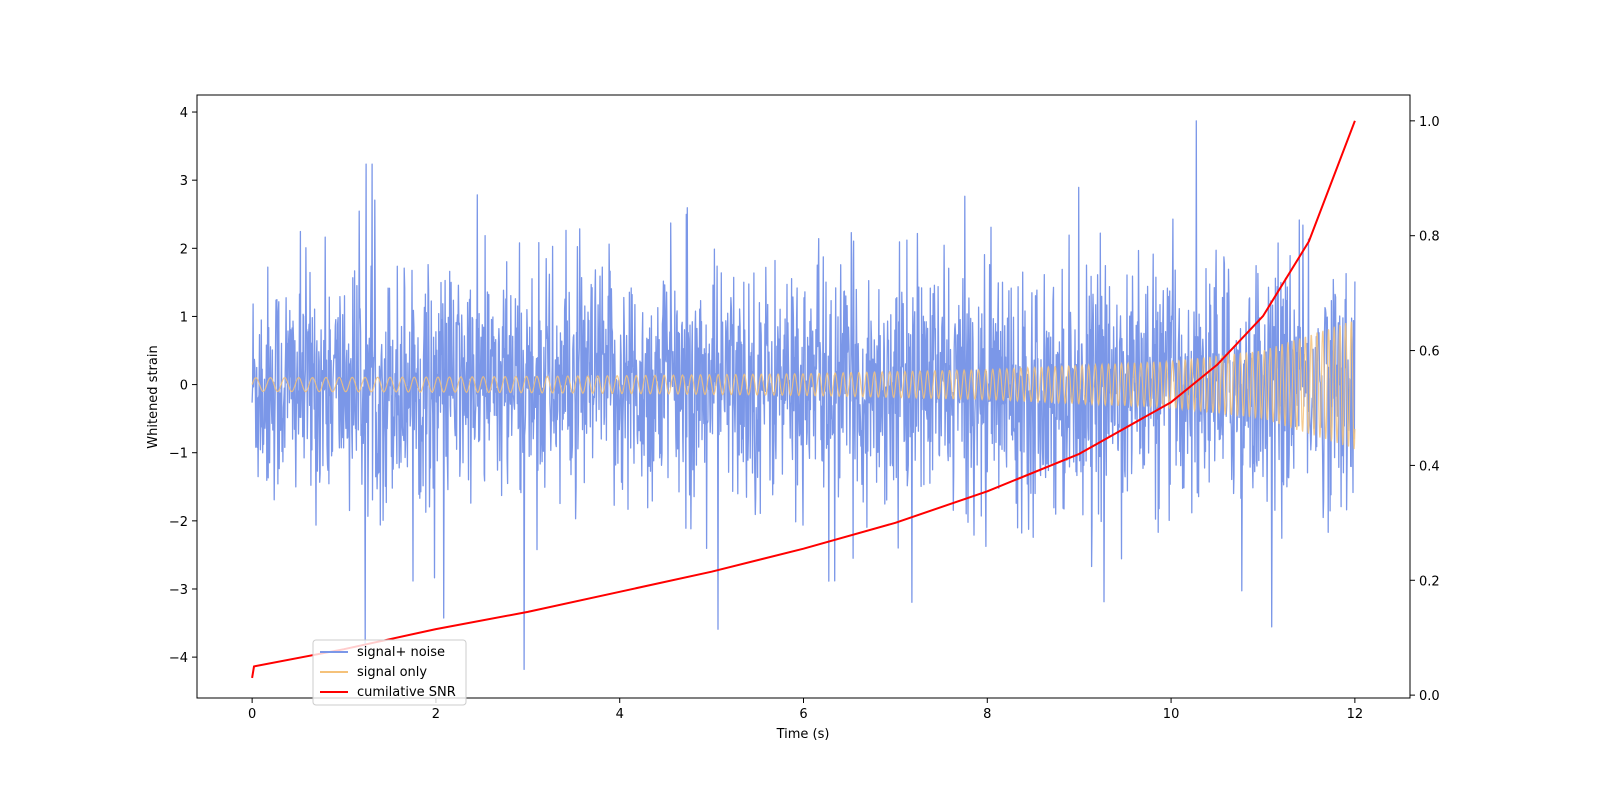 The width and height of the screenshot is (1600, 800). Describe the element at coordinates (1429, 696) in the screenshot. I see `y2-tick-label: 0.0` at that location.